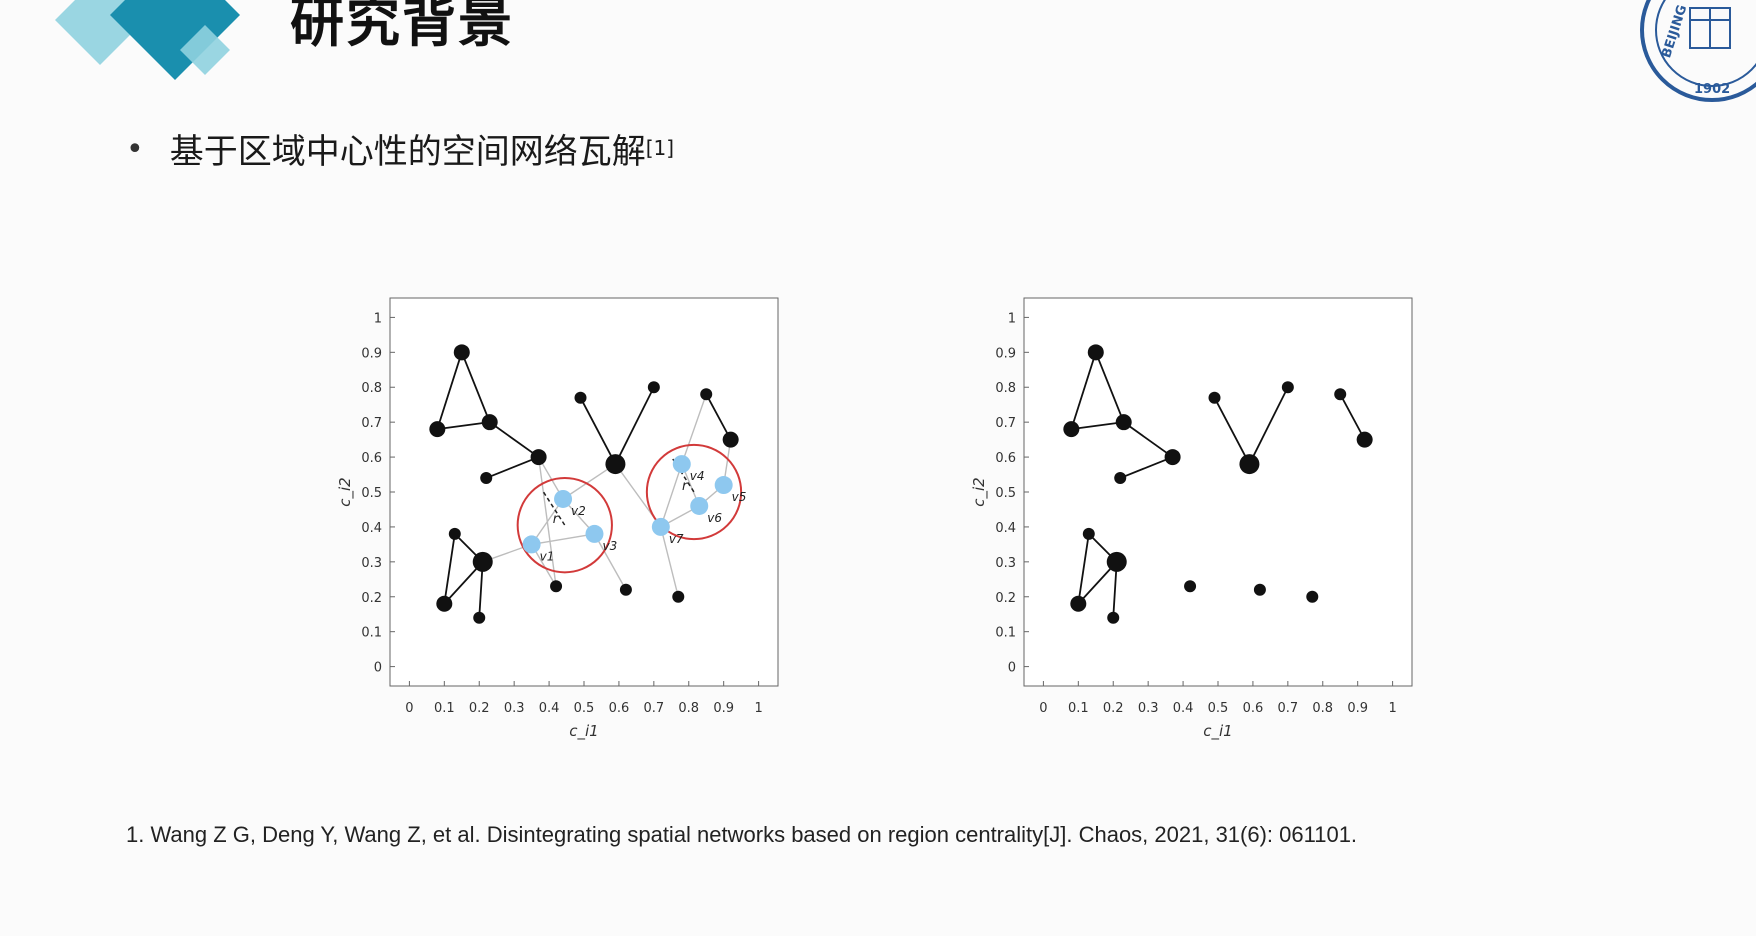 The height and width of the screenshot is (936, 1756). I want to click on left-y-tick-label: 0.9, so click(371, 353).